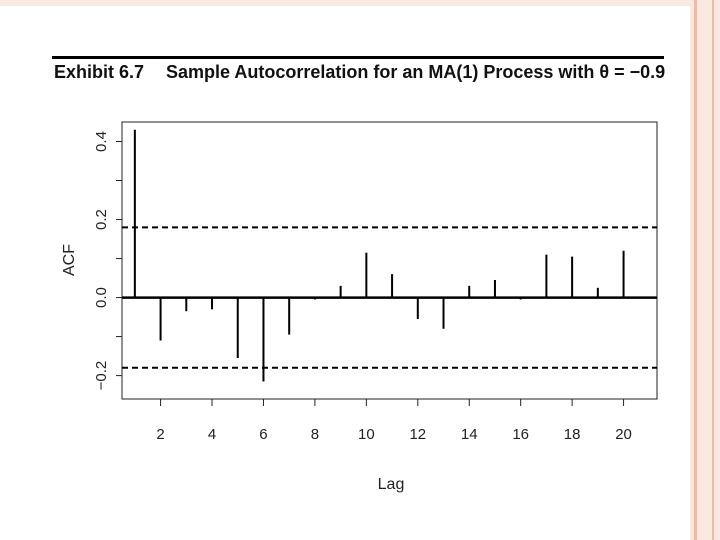  What do you see at coordinates (346, 3) in the screenshot?
I see `slide-top-band` at bounding box center [346, 3].